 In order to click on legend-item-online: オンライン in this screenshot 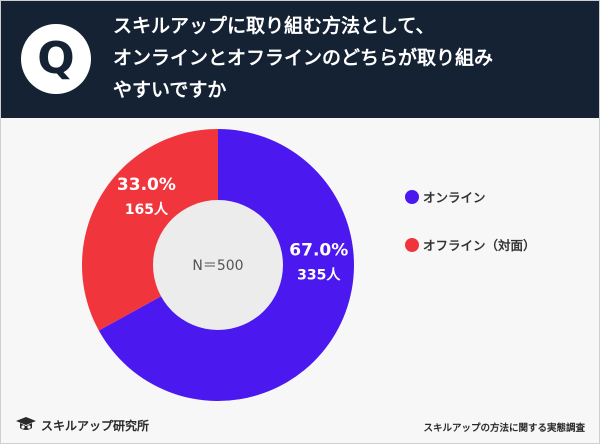, I will do `click(445, 196)`.